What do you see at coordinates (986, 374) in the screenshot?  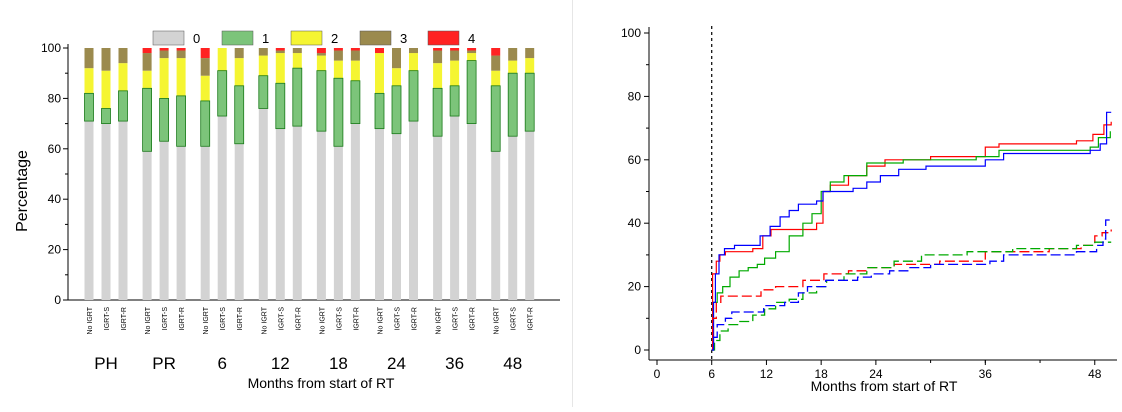 I see `x-tick-label: 36` at bounding box center [986, 374].